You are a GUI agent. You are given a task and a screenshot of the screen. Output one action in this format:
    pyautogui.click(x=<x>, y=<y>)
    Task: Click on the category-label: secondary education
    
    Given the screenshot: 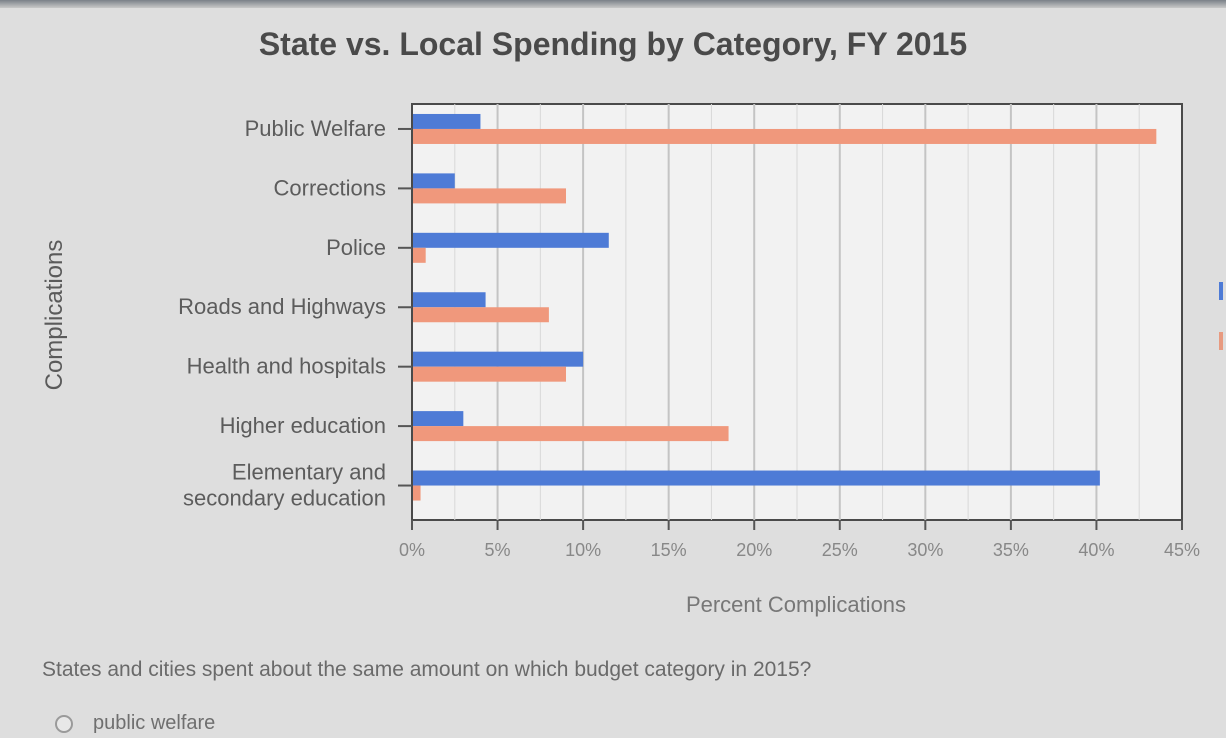 What is the action you would take?
    pyautogui.click(x=284, y=498)
    